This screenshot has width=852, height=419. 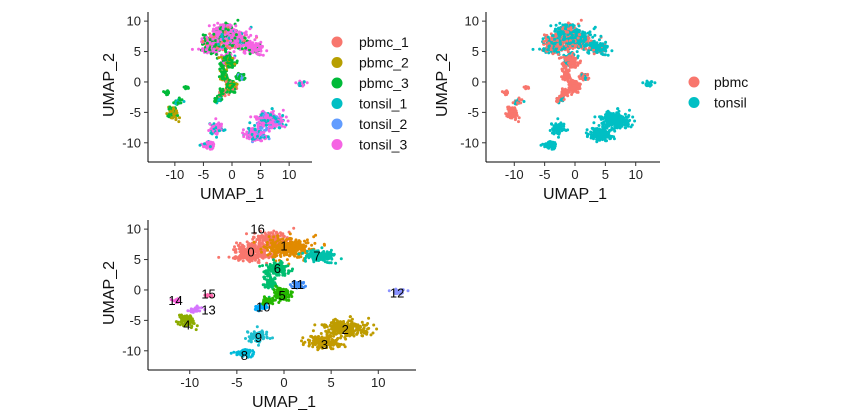 I want to click on y-tick-label: -5, so click(x=473, y=112).